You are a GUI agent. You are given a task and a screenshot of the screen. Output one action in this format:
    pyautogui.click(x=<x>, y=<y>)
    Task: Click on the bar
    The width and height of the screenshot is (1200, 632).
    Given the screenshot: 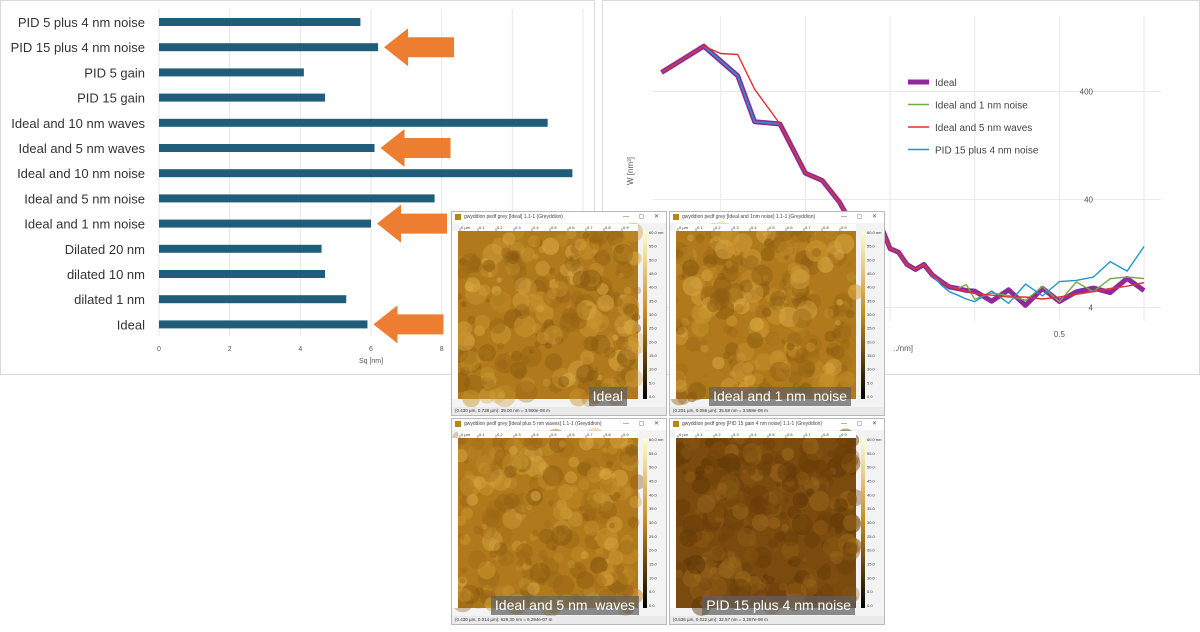 What is the action you would take?
    pyautogui.click(x=260, y=22)
    